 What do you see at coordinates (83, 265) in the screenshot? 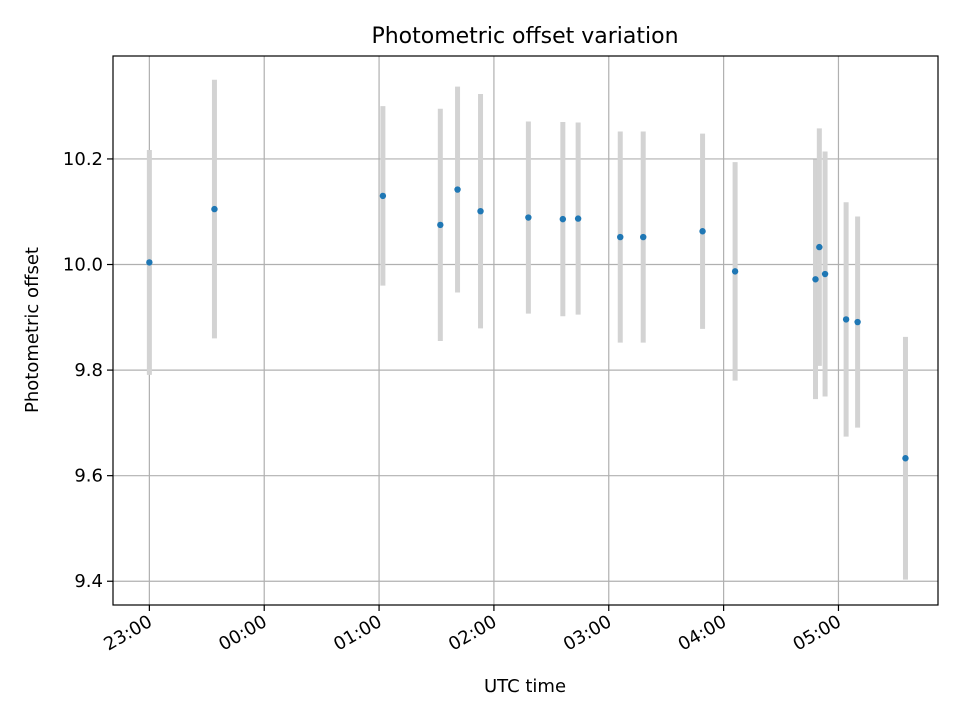
I see `y-tick-label: 10.0` at bounding box center [83, 265].